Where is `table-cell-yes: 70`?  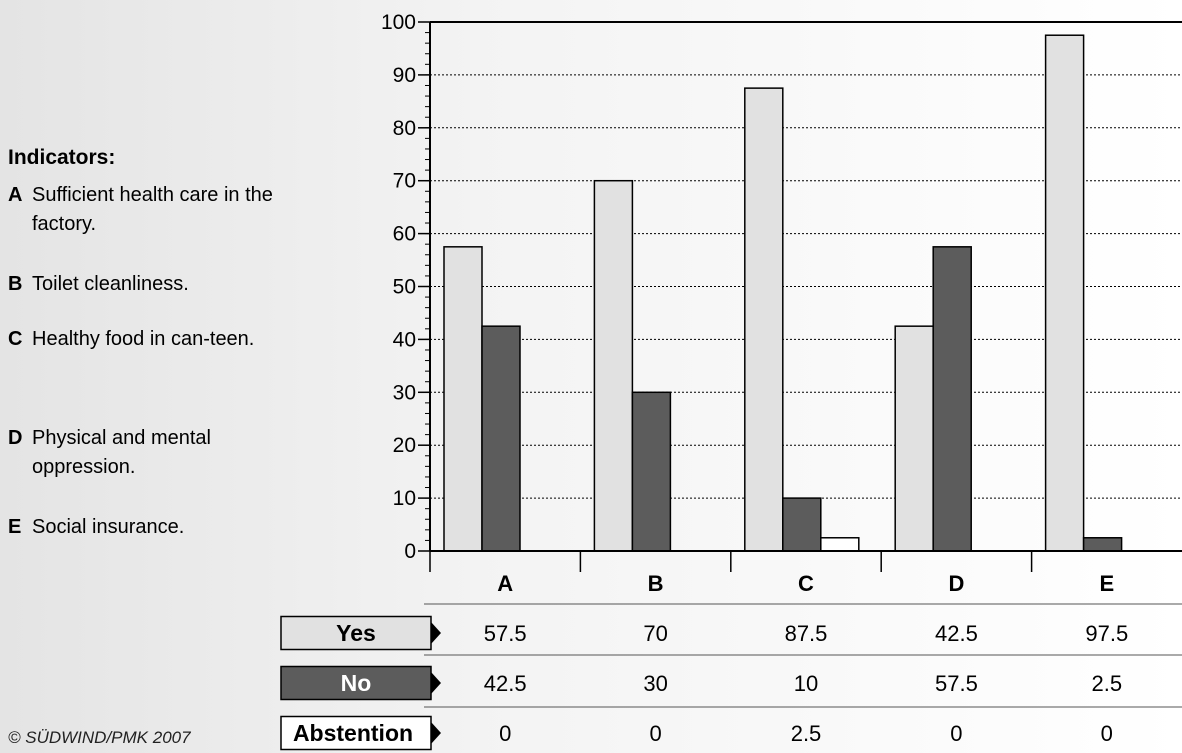
table-cell-yes: 70 is located at coordinates (655, 633).